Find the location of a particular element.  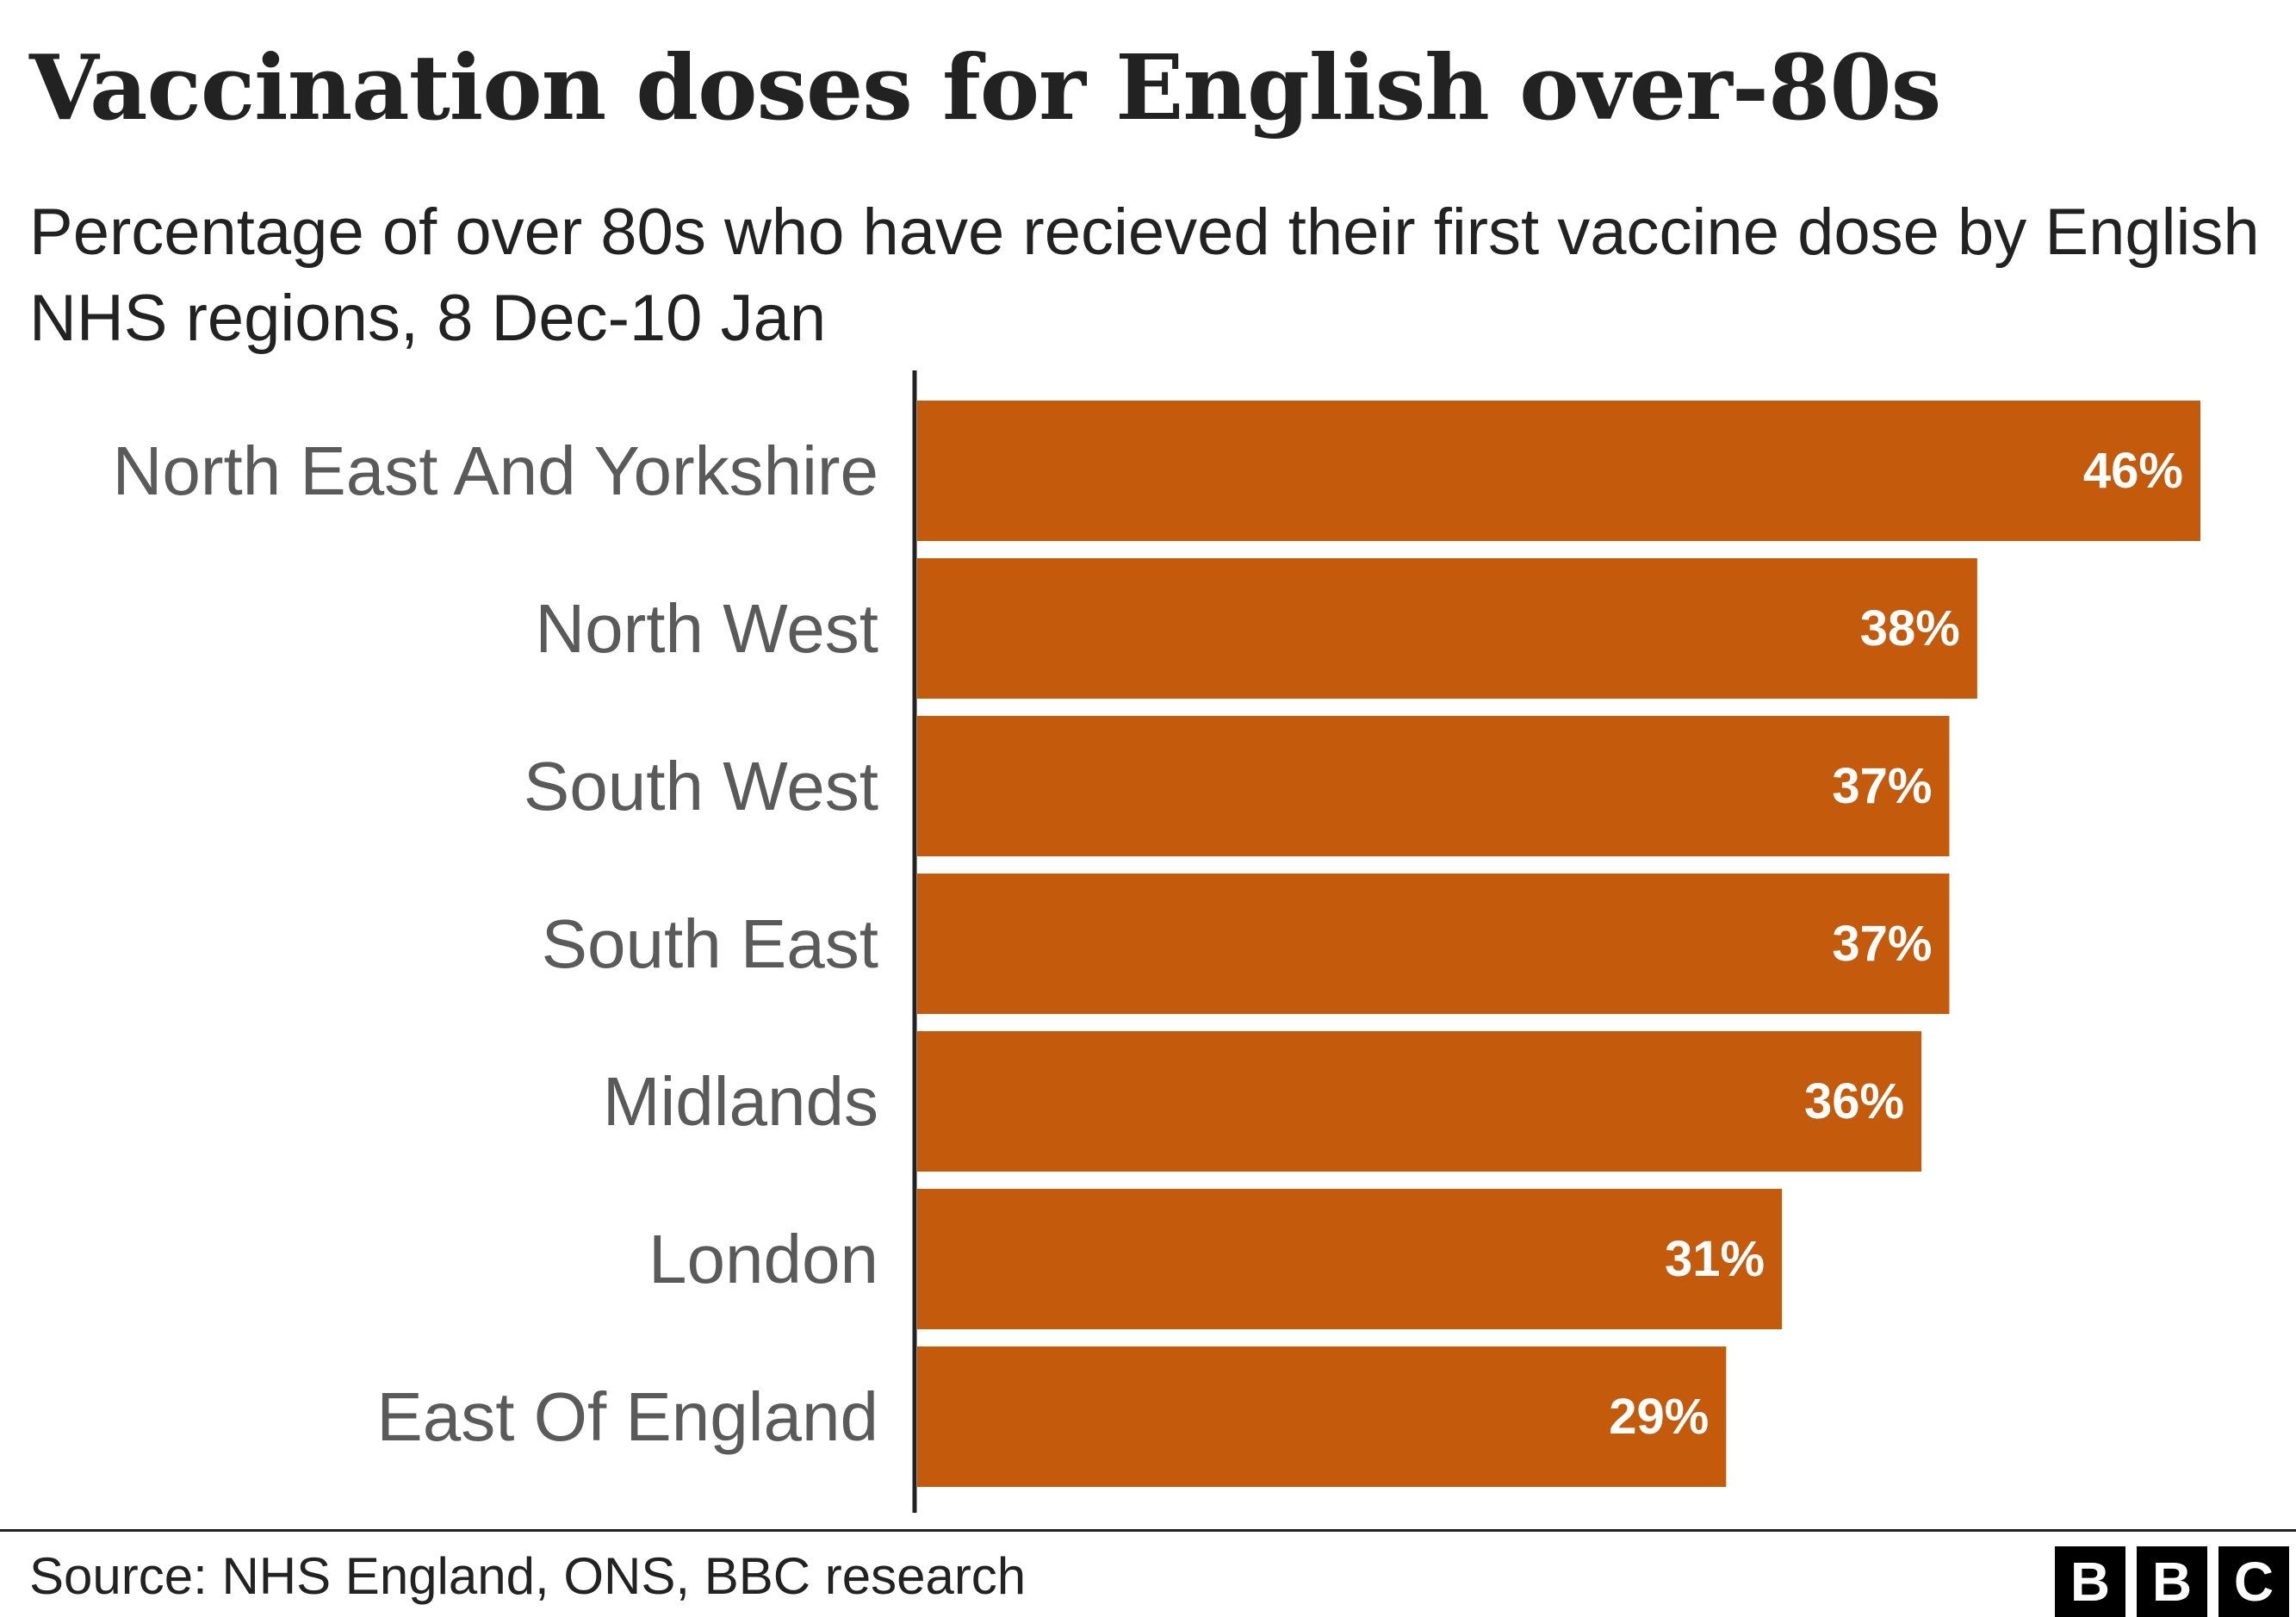

bar-north-west is located at coordinates (1447, 628).